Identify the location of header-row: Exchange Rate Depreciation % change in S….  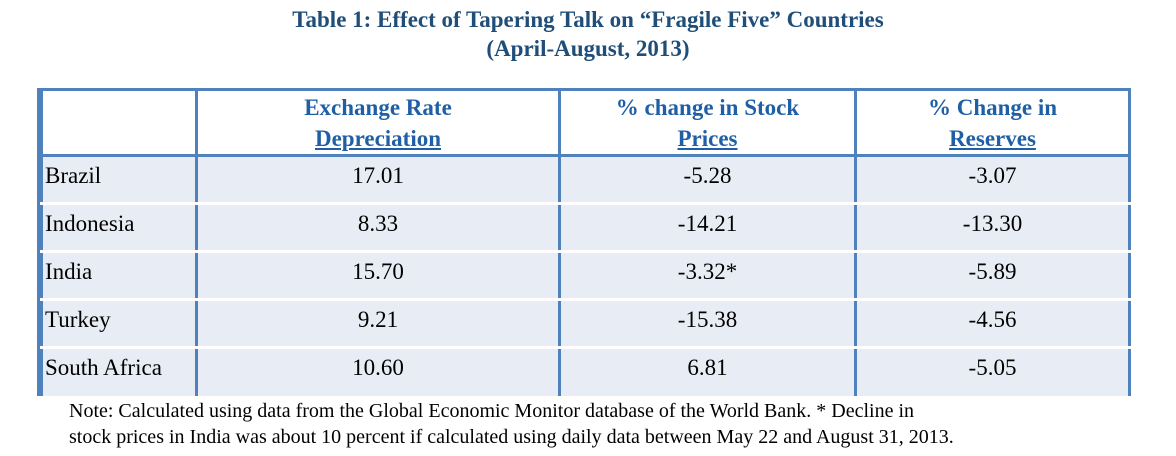
(585, 124).